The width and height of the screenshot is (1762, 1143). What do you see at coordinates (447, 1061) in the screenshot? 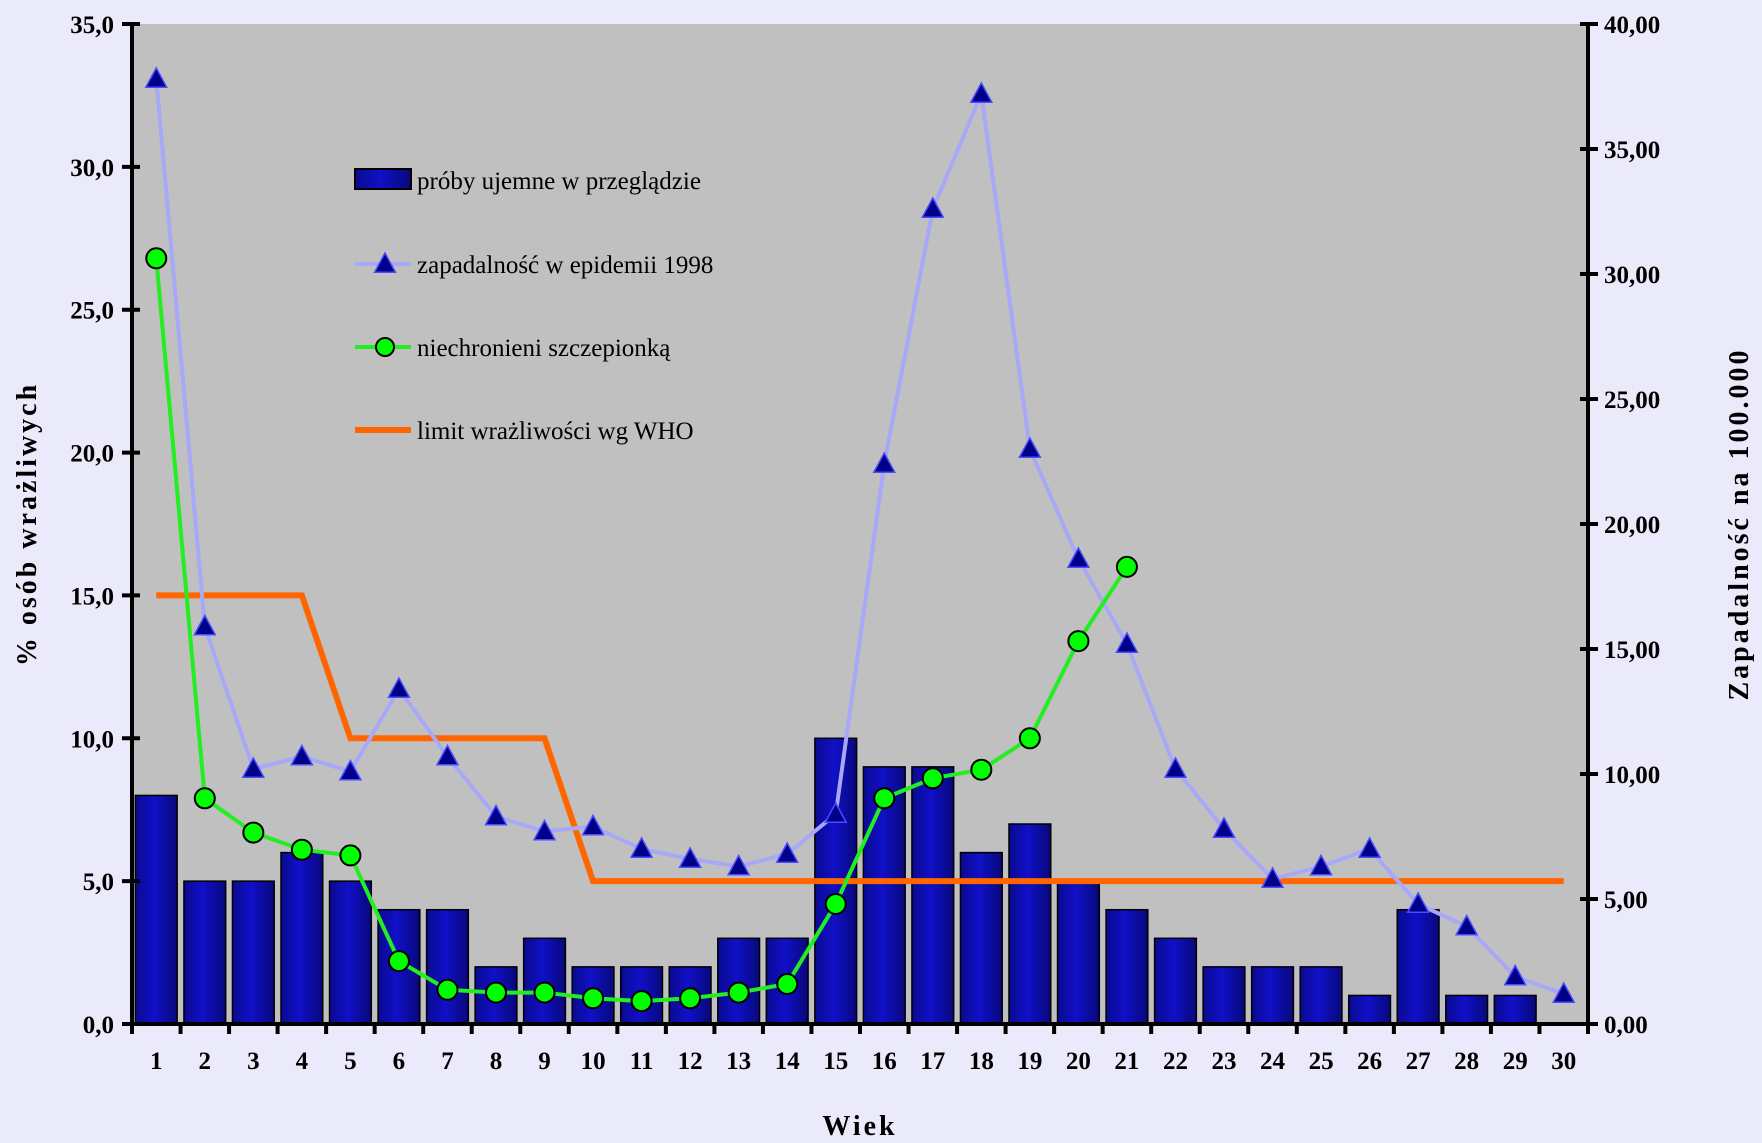
I see `x-tick-label: 7` at bounding box center [447, 1061].